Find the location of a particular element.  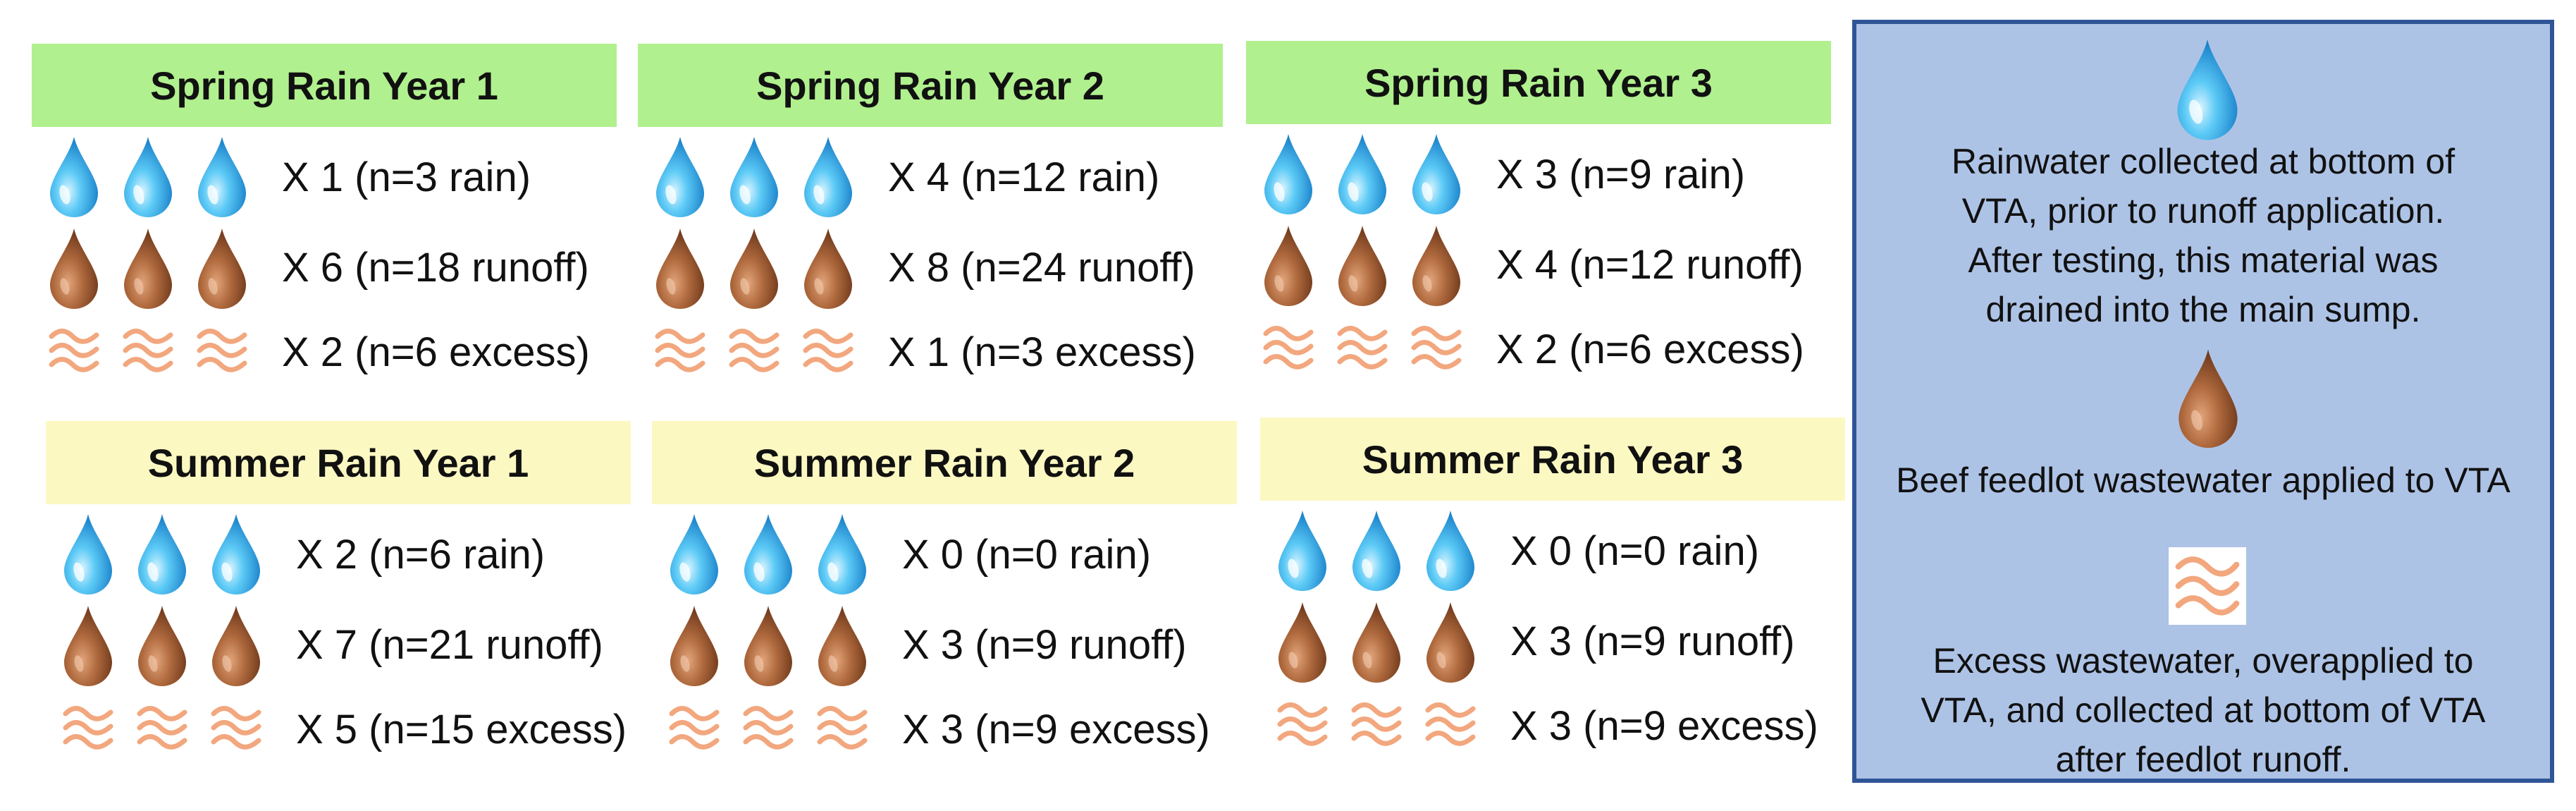

runoff-row: X 6 (n=18 runoff) is located at coordinates (324, 268).